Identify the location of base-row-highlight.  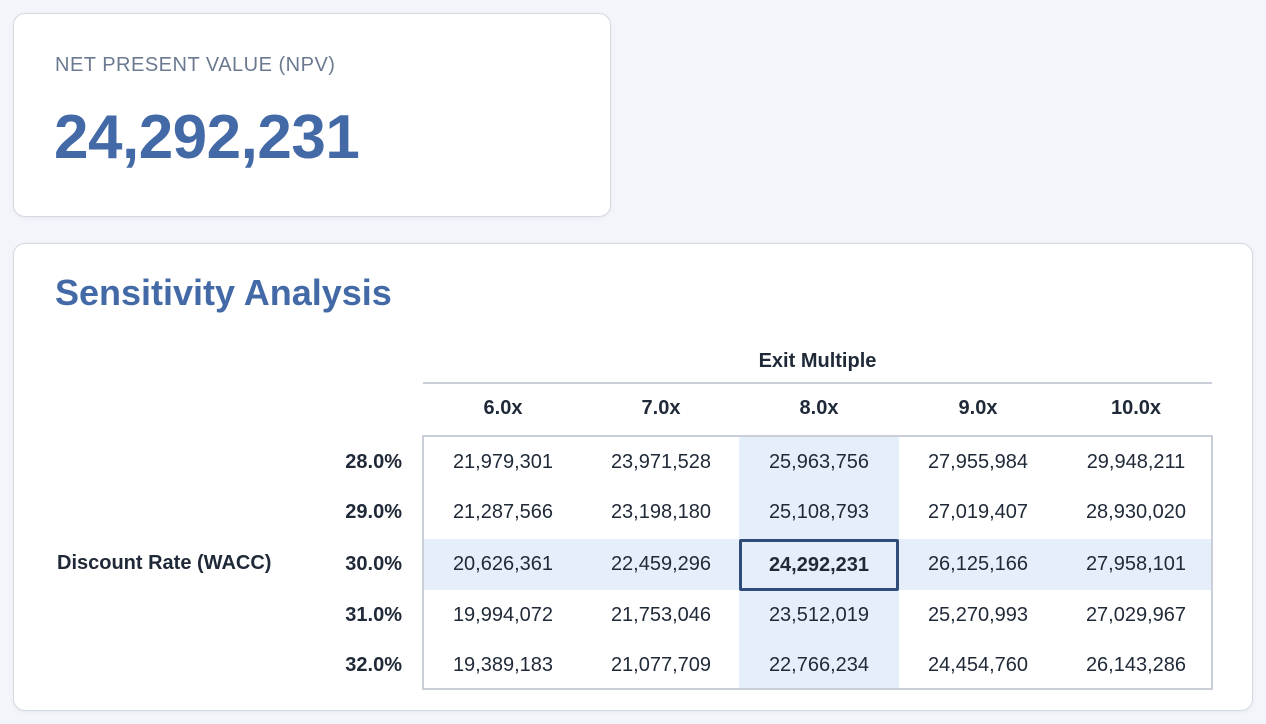
(817, 564).